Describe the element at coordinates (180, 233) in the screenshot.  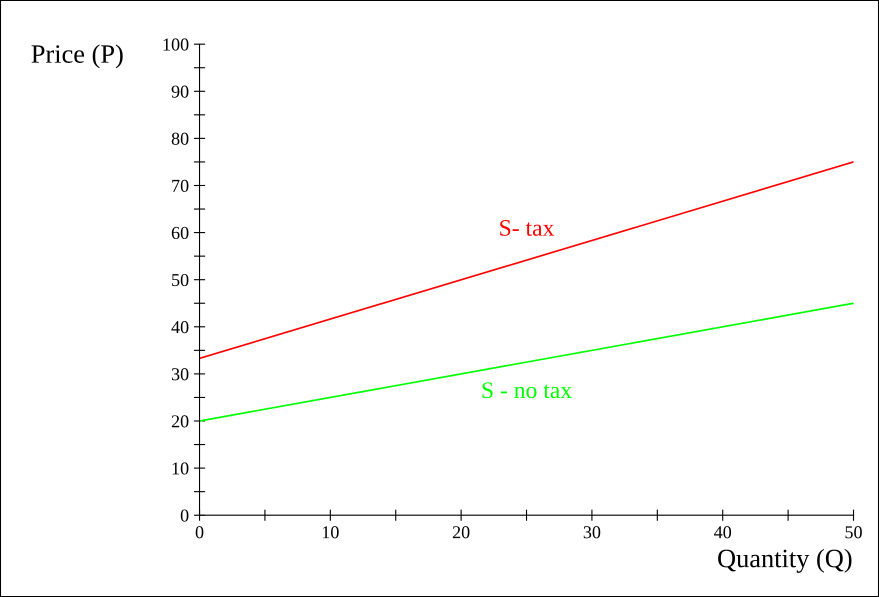
I see `y-tick-label: 60` at that location.